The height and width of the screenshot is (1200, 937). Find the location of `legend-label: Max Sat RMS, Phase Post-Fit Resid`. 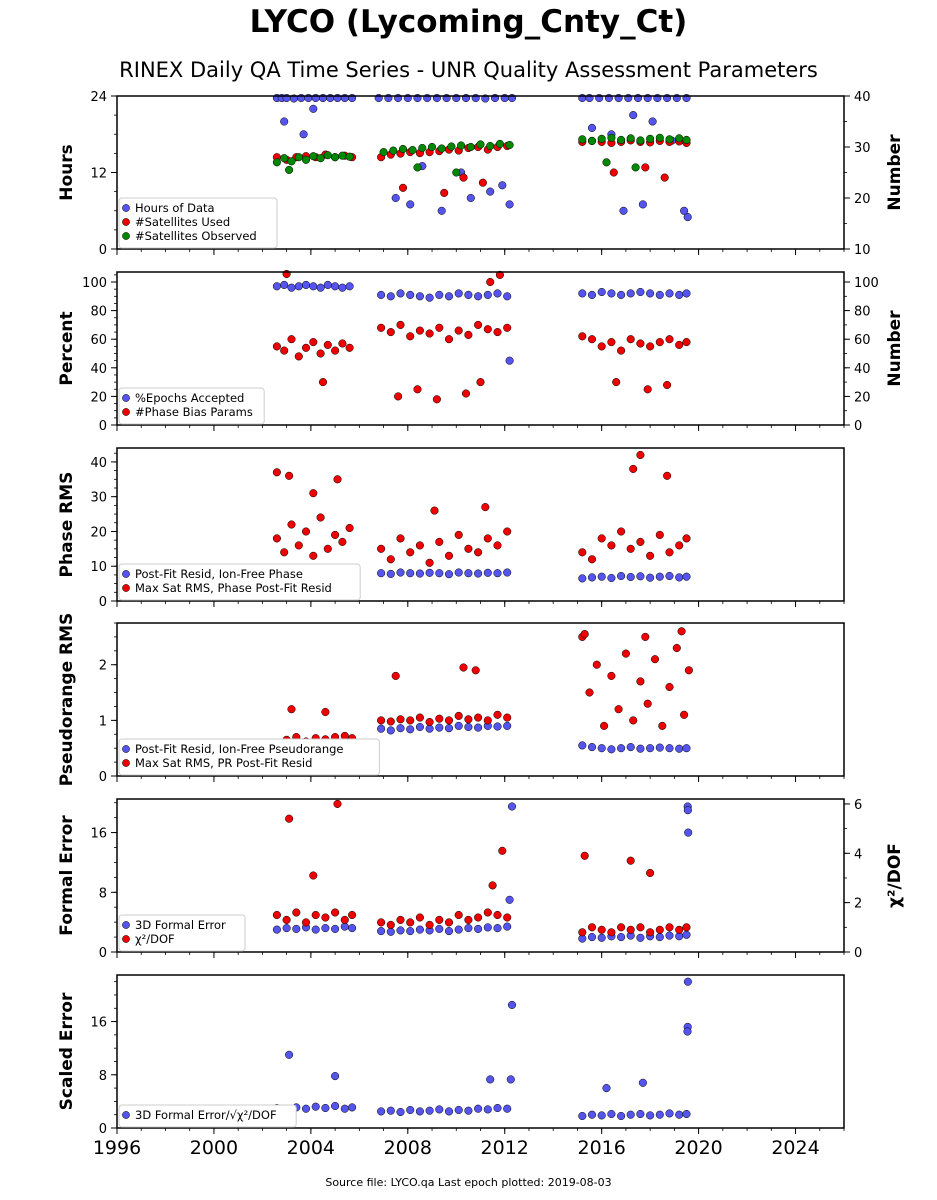

legend-label: Max Sat RMS, Phase Post-Fit Resid is located at coordinates (233, 588).